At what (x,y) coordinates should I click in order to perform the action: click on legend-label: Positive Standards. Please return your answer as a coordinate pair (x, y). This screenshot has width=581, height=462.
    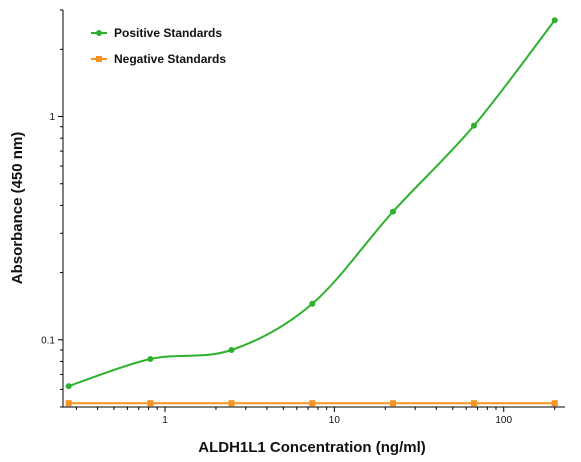
    Looking at the image, I should click on (168, 33).